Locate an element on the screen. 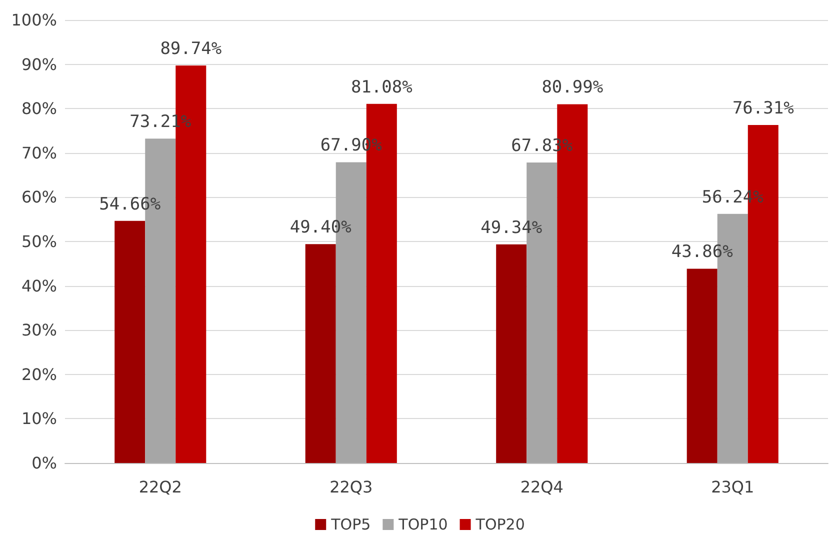 Image resolution: width=840 pixels, height=547 pixels. data-label: 80.99% is located at coordinates (573, 88).